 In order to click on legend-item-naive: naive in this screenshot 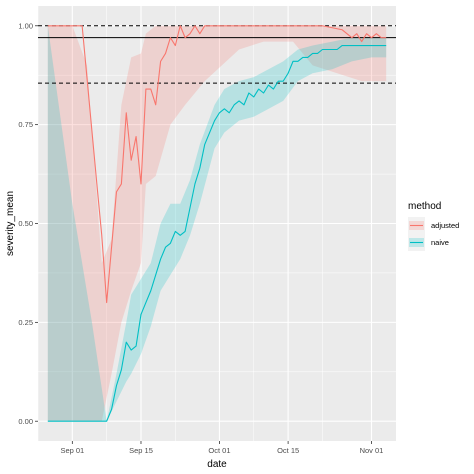, I will do `click(428, 242)`.